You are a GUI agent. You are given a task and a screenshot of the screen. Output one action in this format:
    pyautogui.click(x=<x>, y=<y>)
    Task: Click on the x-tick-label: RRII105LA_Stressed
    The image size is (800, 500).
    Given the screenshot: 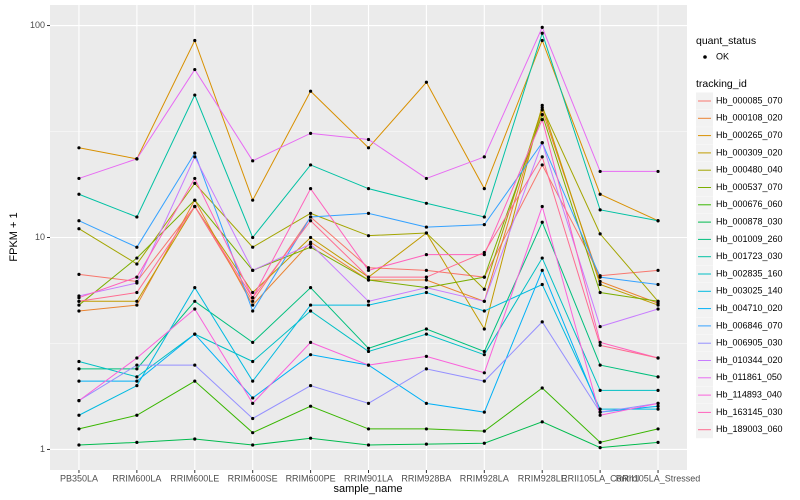 What is the action you would take?
    pyautogui.click(x=658, y=478)
    